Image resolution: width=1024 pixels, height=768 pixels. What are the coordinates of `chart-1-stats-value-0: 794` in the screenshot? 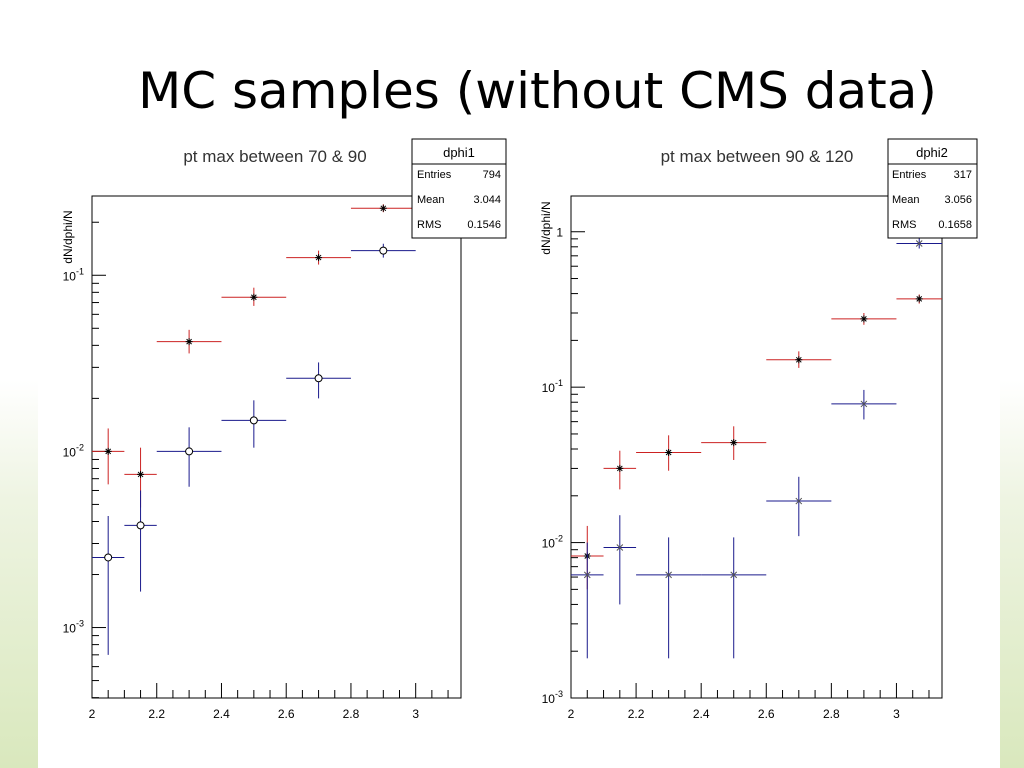 It's located at (492, 175).